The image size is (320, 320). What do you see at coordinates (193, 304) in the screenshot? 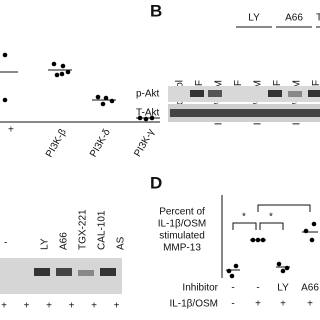
I see `row-label: IL-1β/OSM` at bounding box center [193, 304].